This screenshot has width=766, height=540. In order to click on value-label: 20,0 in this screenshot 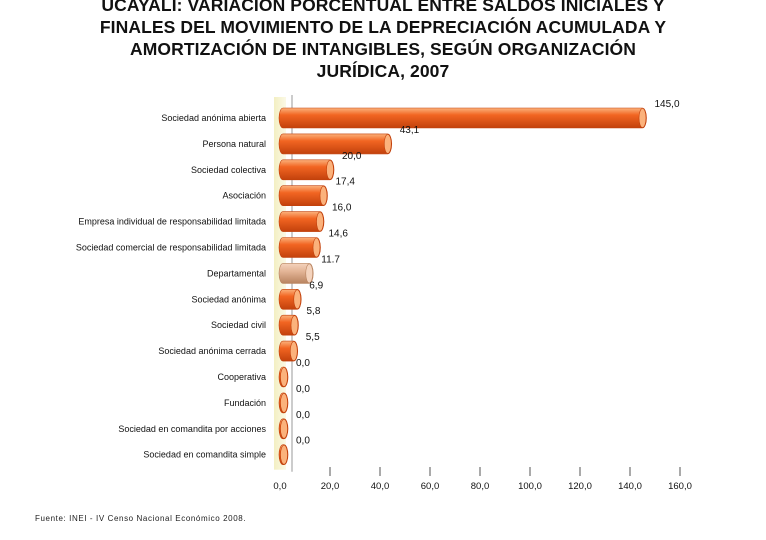, I will do `click(352, 156)`.